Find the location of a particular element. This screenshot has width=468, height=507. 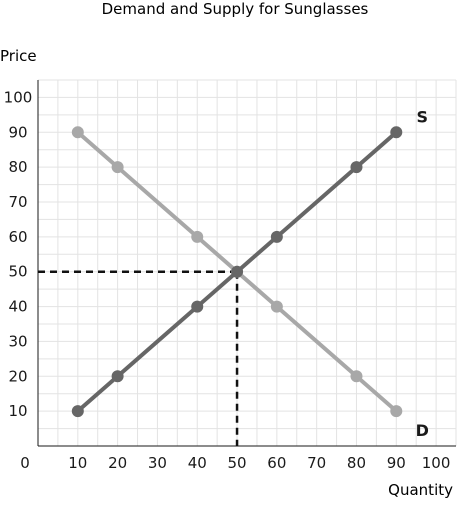

chart-title: Demand and Supply for Sunglasses is located at coordinates (235, 9).